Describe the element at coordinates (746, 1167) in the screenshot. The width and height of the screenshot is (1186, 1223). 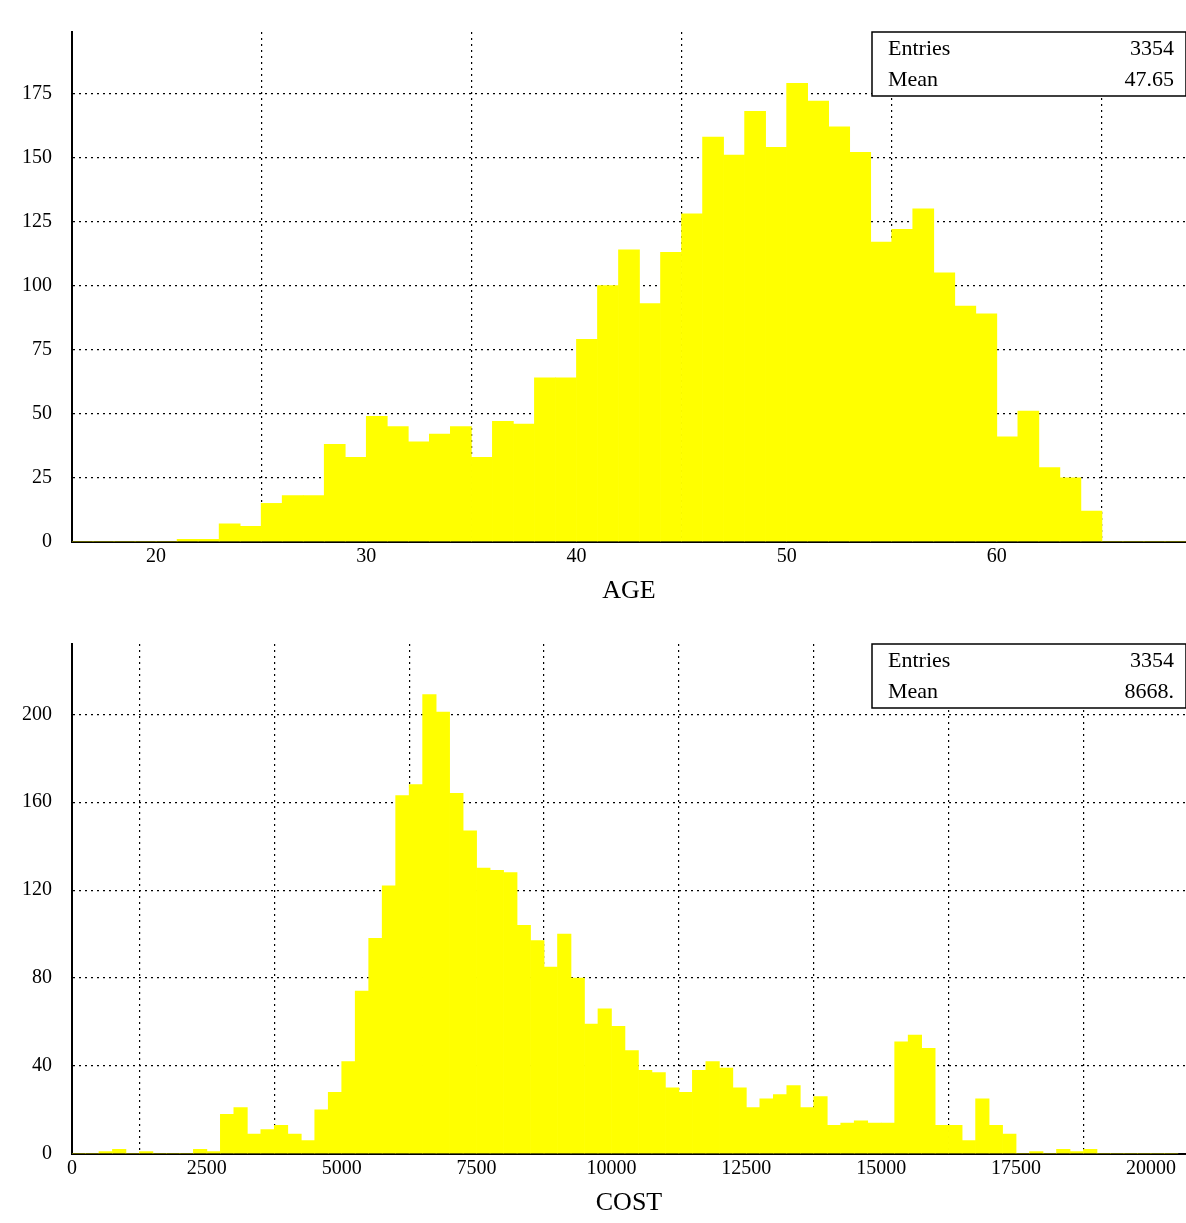
I see `x-tick-label: 12500` at that location.